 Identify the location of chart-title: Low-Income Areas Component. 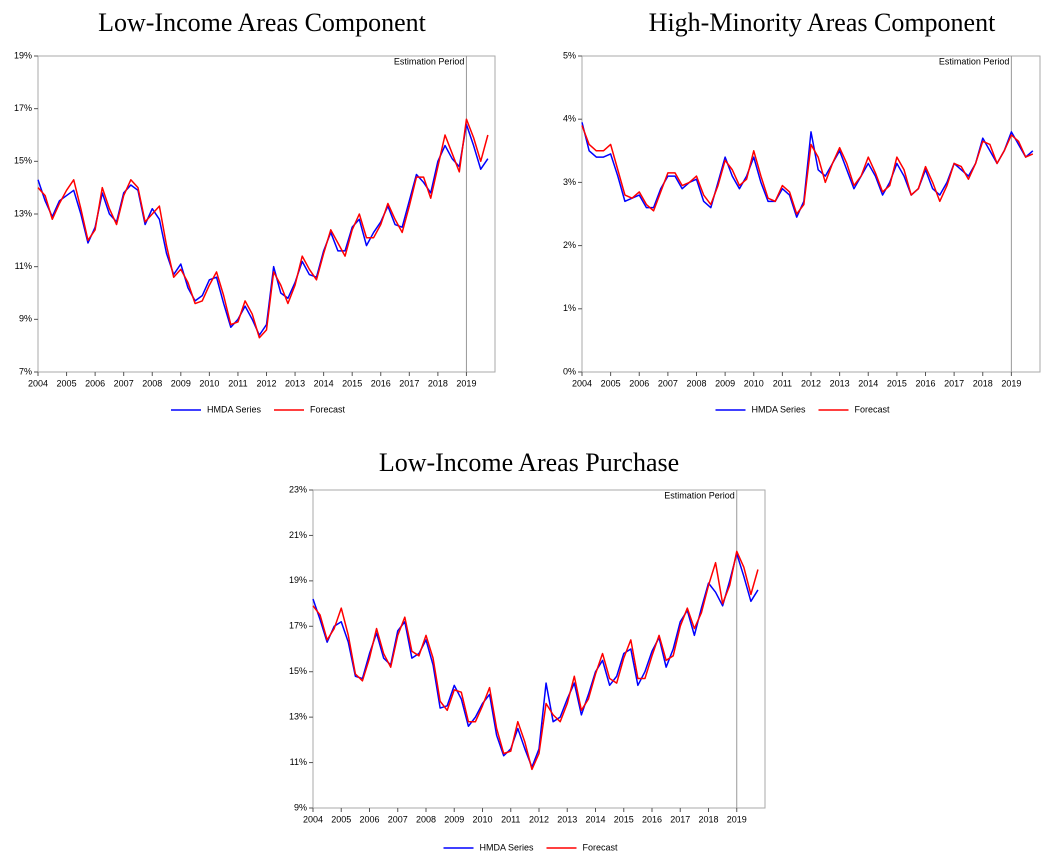
(262, 22).